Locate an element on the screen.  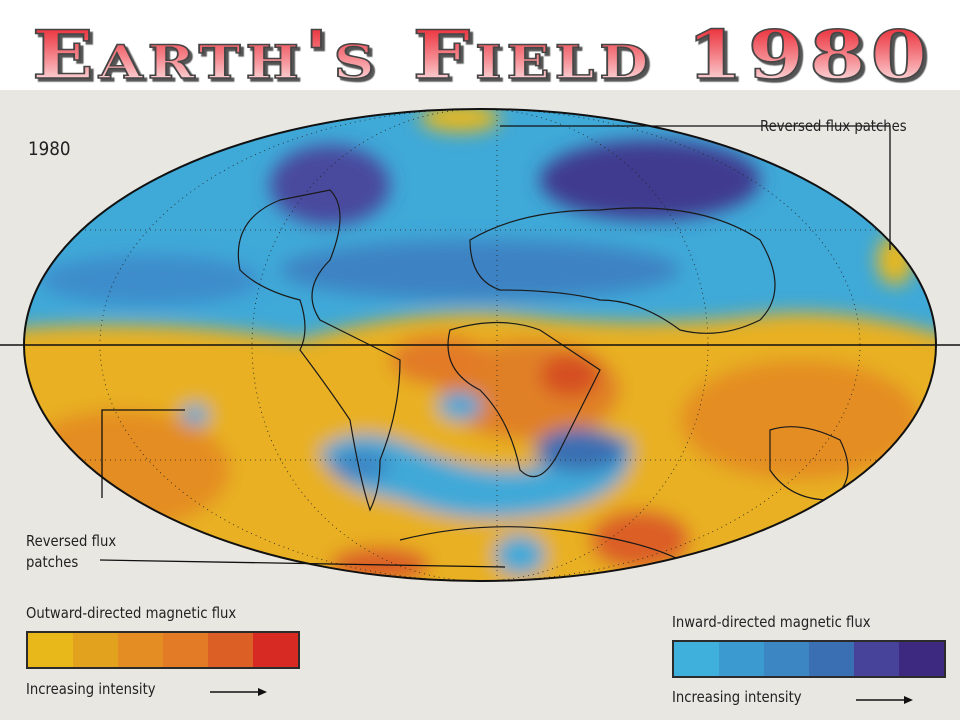
slide-title-area: Earth's Field 1980 is located at coordinates (480, 45).